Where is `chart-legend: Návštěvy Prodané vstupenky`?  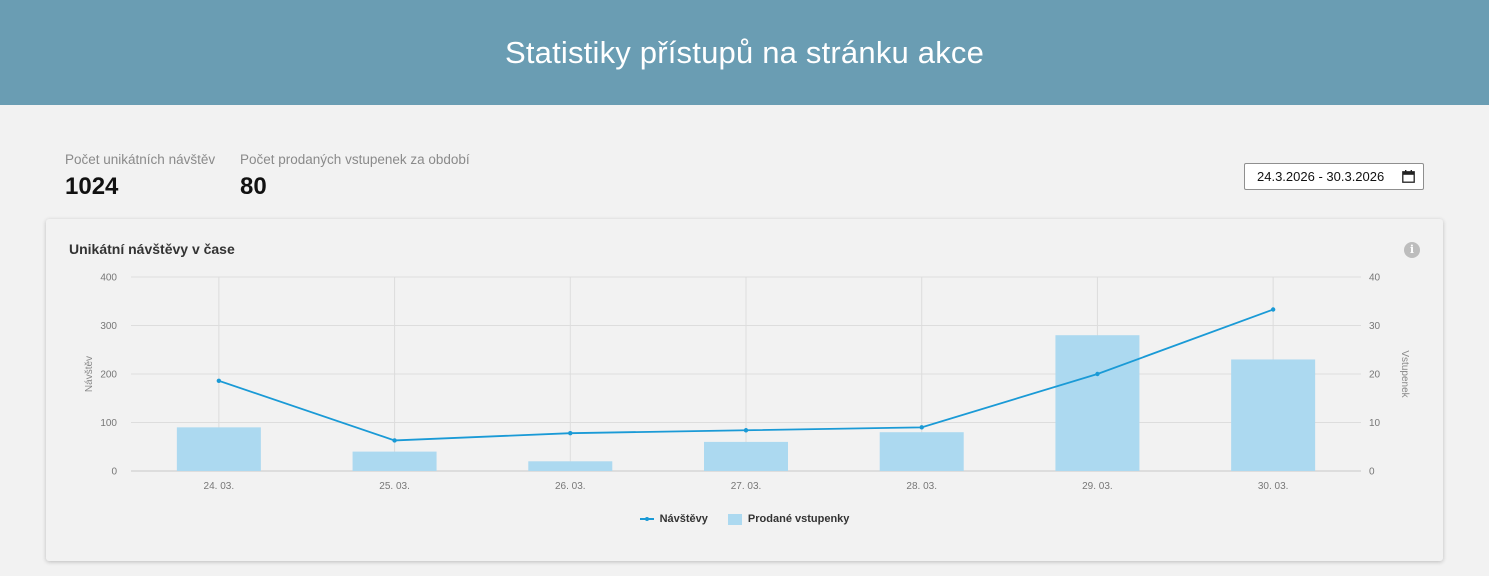
chart-legend: Návštěvy Prodané vstupenky is located at coordinates (744, 519).